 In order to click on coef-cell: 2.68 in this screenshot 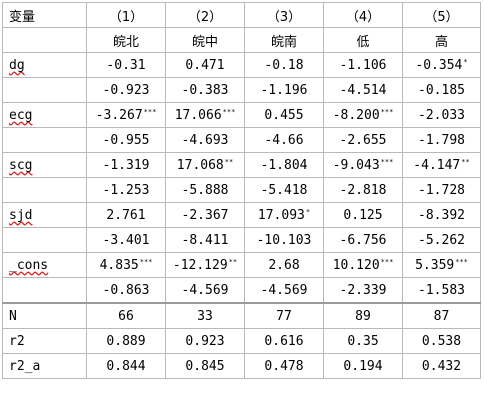, I will do `click(284, 265)`.